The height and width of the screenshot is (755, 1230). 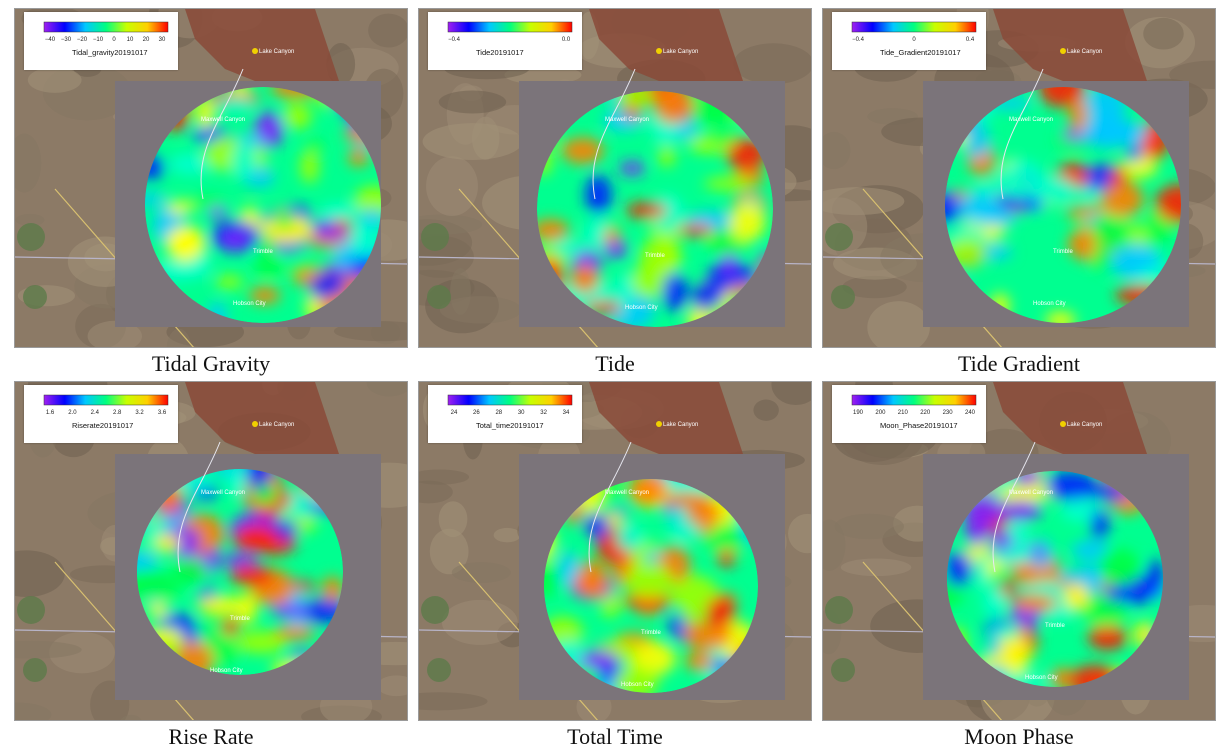 What do you see at coordinates (72, 413) in the screenshot?
I see `colorbar-tick-label: 2.0` at bounding box center [72, 413].